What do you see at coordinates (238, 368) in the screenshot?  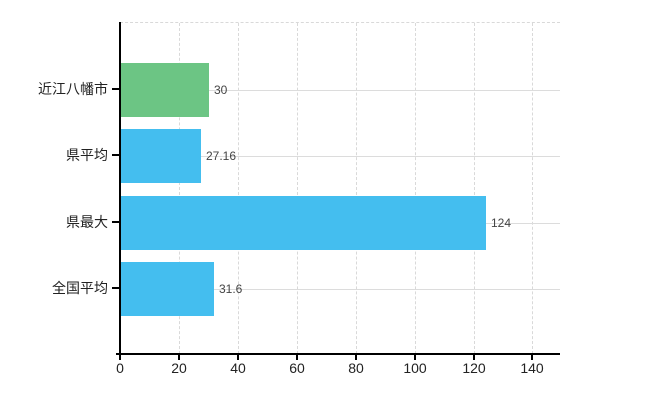 I see `x-tick-label: 40` at bounding box center [238, 368].